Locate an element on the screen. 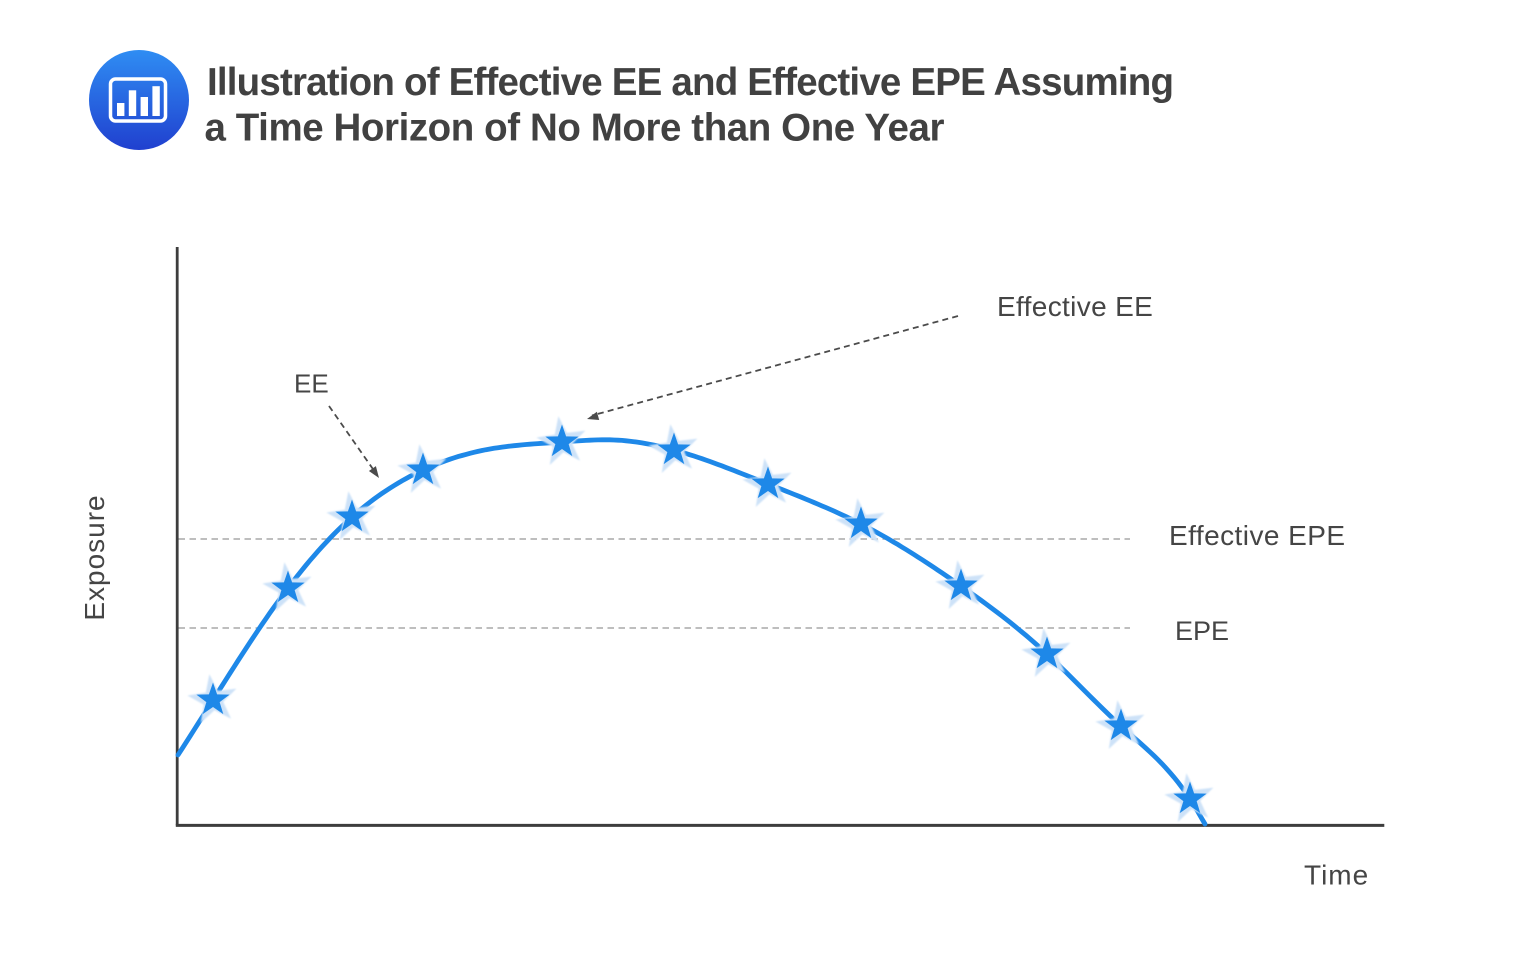 The height and width of the screenshot is (962, 1536). svg-text: Effective EPE is located at coordinates (1257, 535).